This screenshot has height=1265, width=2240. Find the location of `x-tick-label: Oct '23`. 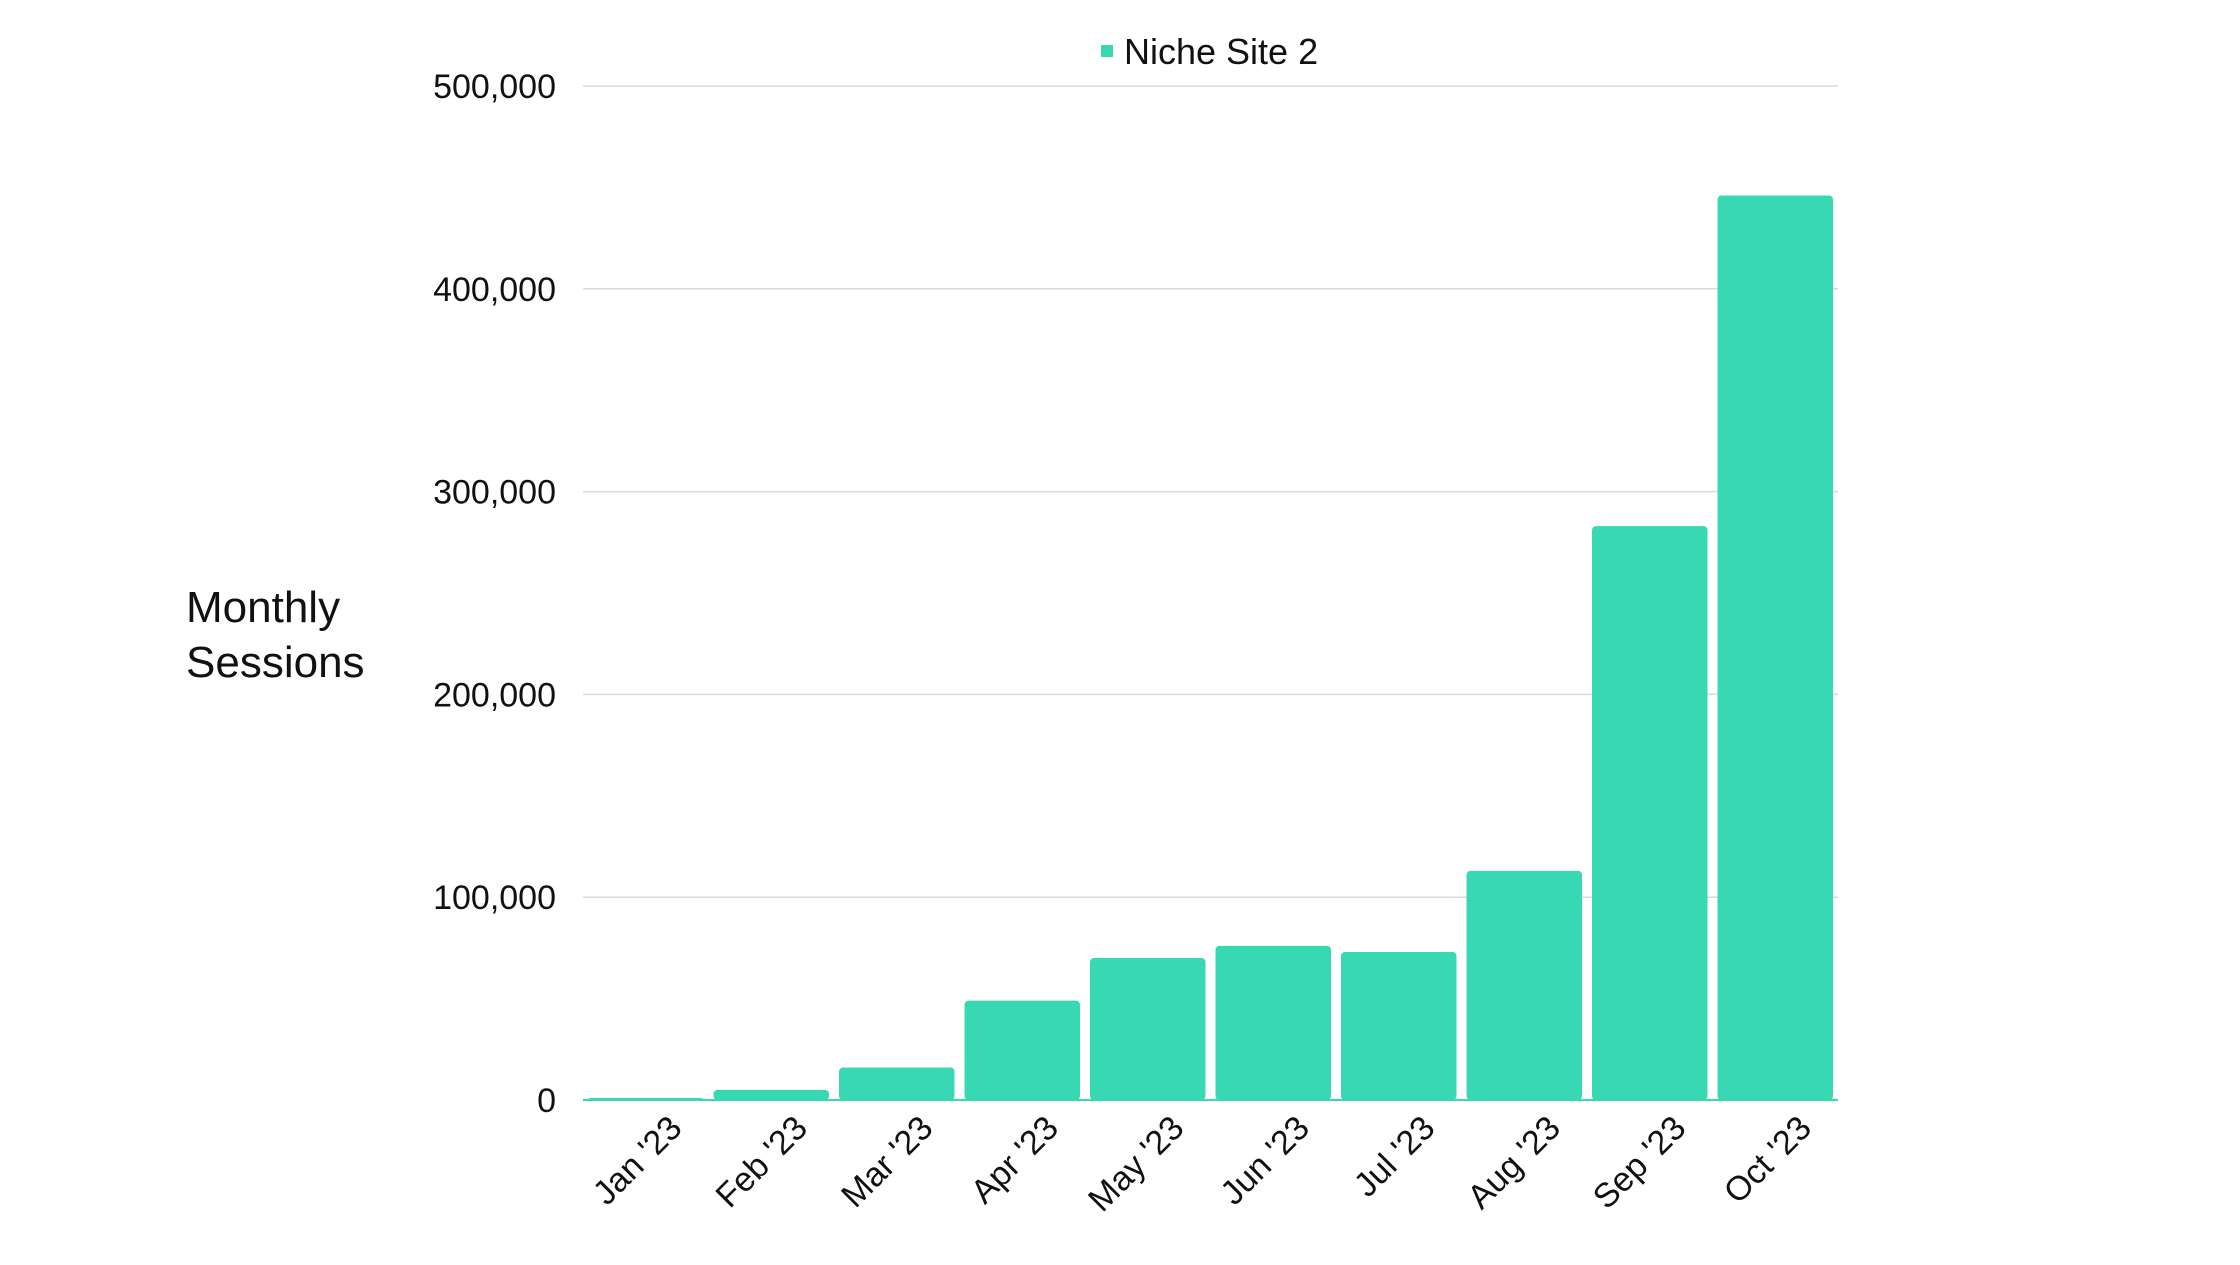

x-tick-label: Oct '23 is located at coordinates (1768, 1160).